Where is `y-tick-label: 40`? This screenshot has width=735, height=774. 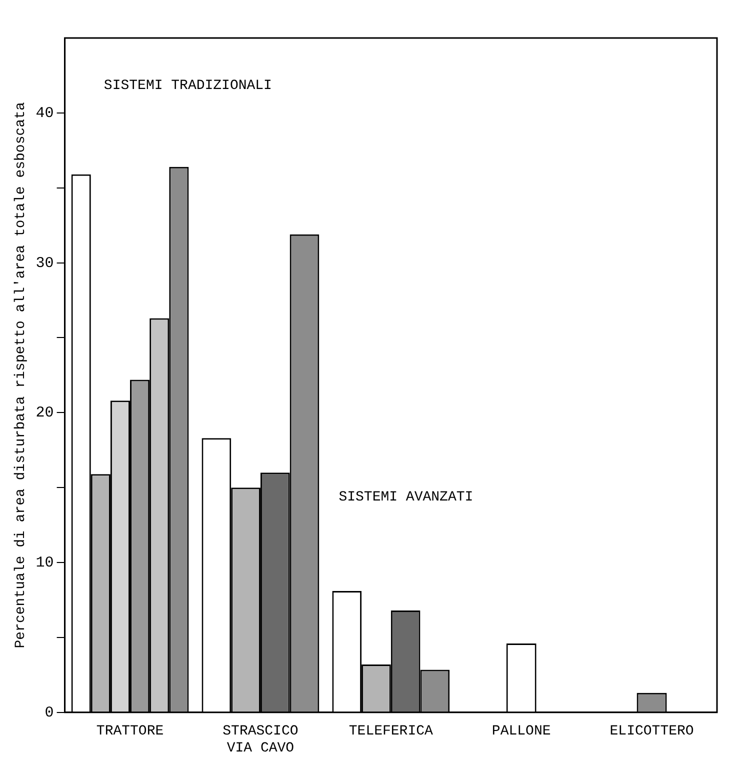
y-tick-label: 40 is located at coordinates (45, 113).